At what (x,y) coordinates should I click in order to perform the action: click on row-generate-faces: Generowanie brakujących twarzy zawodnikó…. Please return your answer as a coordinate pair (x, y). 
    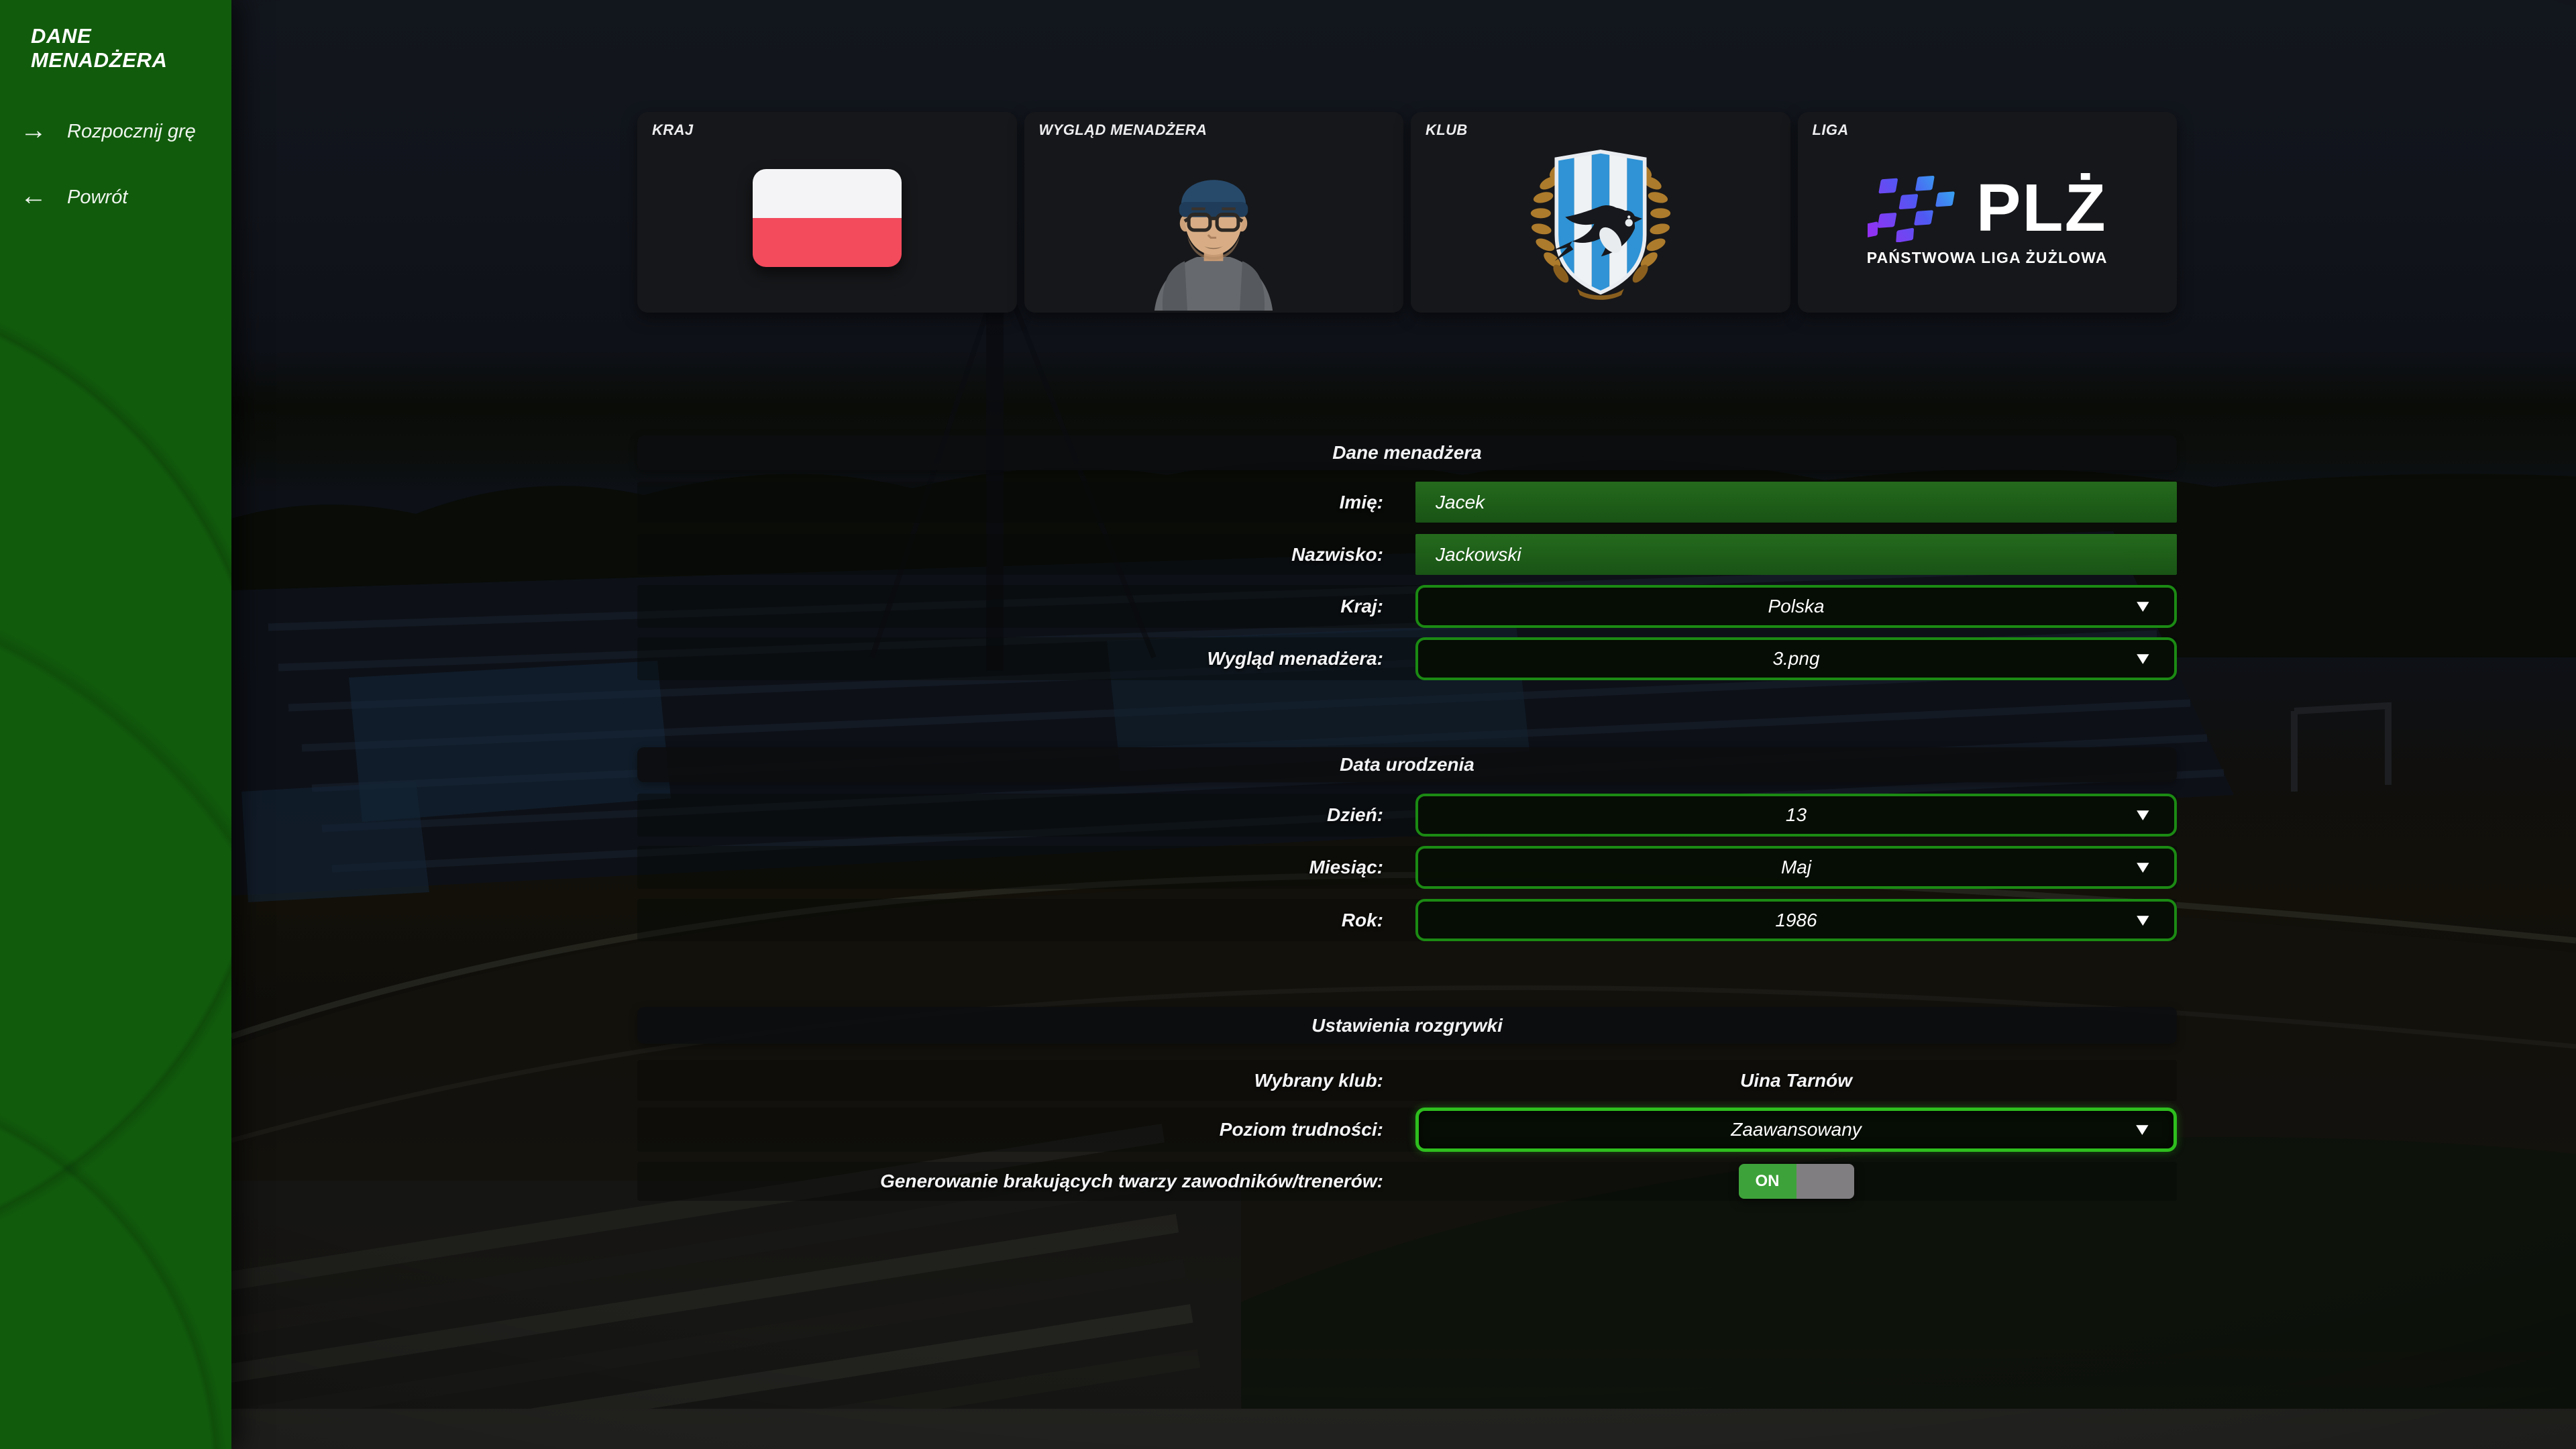
    Looking at the image, I should click on (1407, 1181).